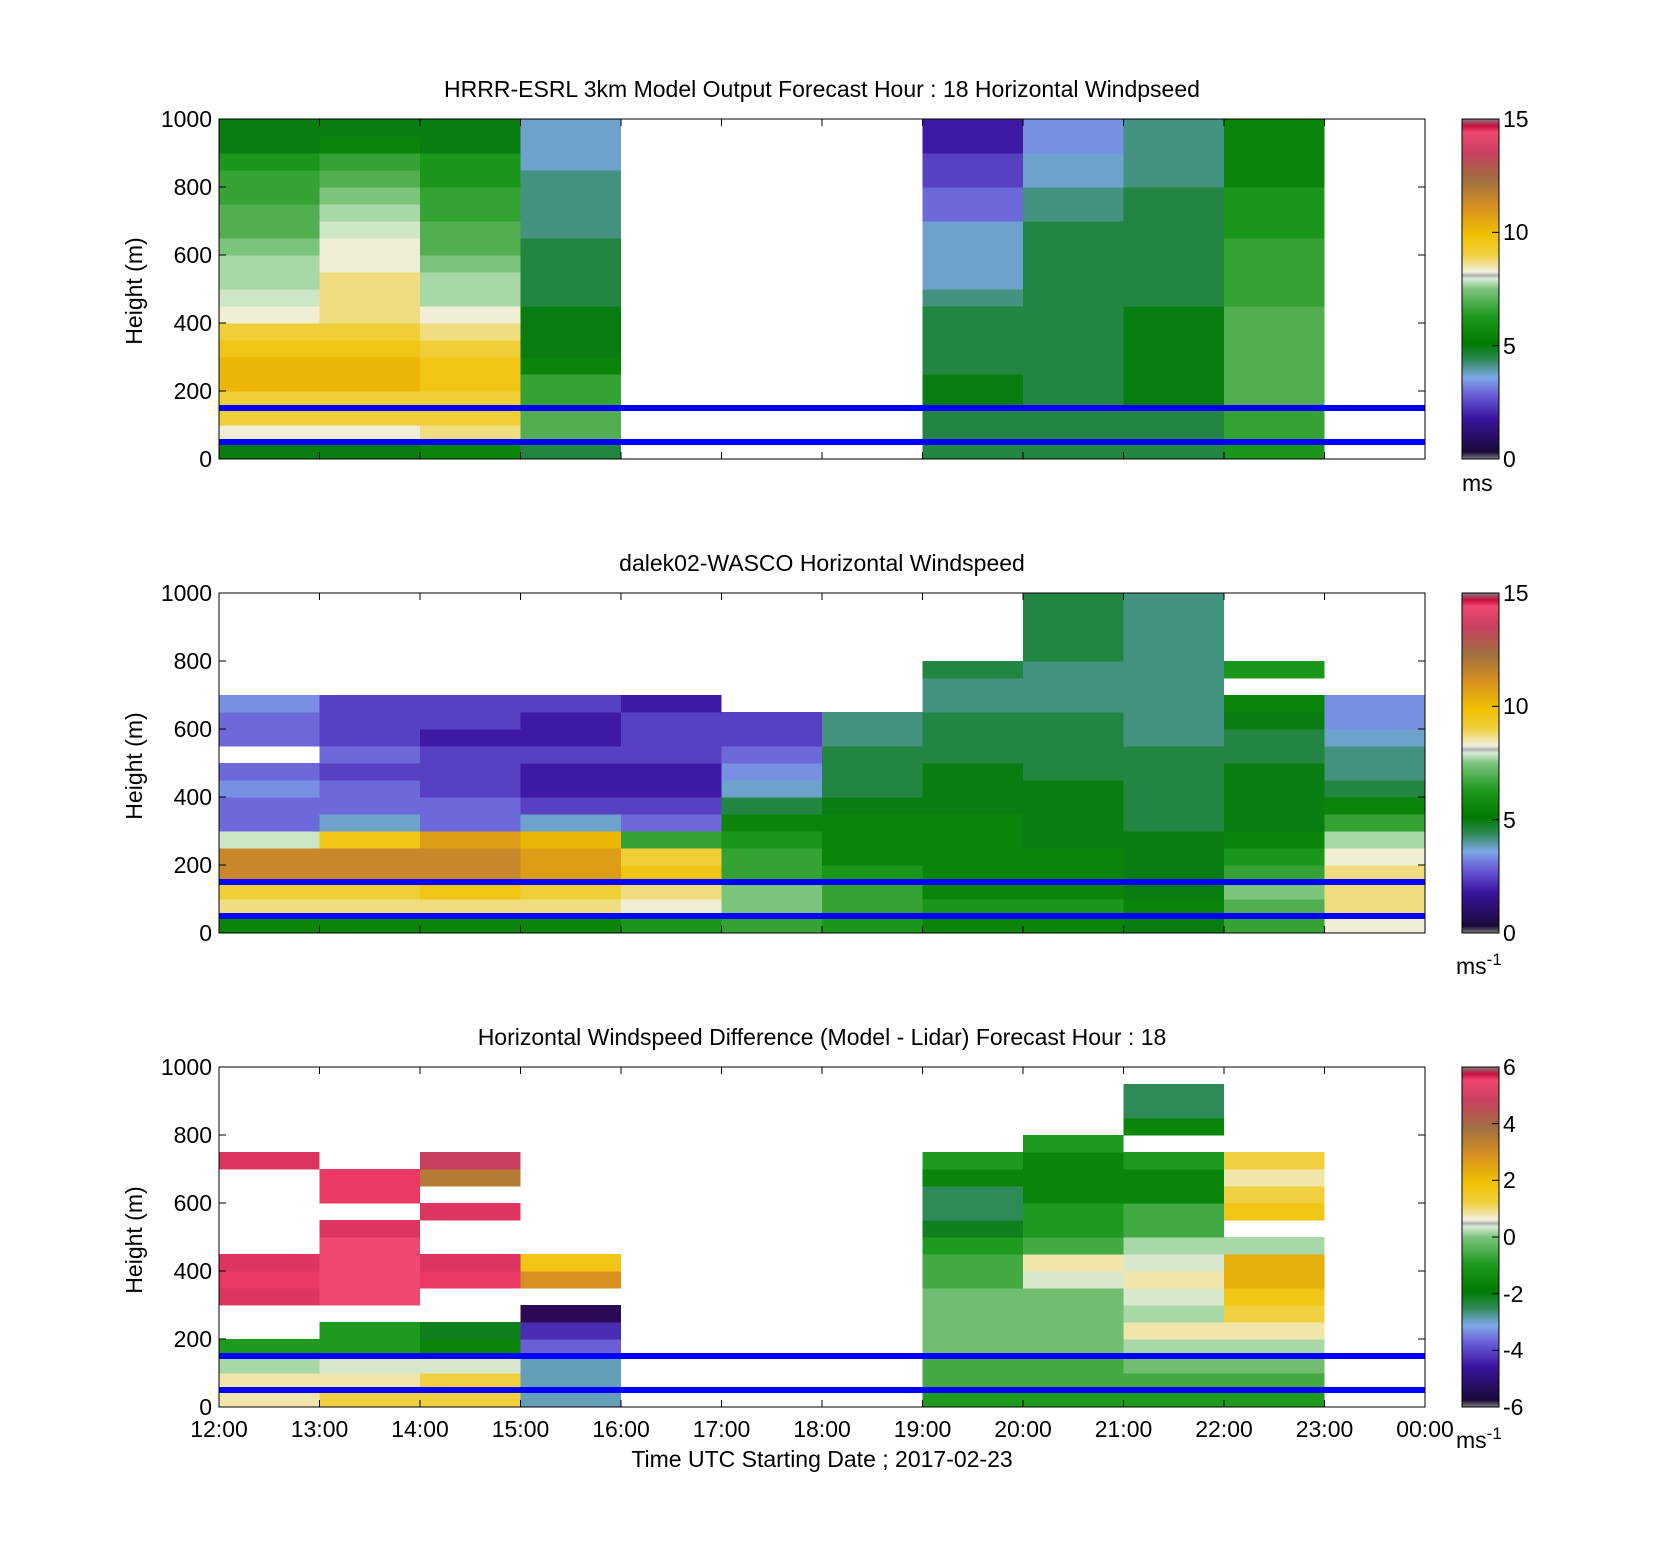 The width and height of the screenshot is (1680, 1561). I want to click on y-tick-label: 800, so click(193, 1135).